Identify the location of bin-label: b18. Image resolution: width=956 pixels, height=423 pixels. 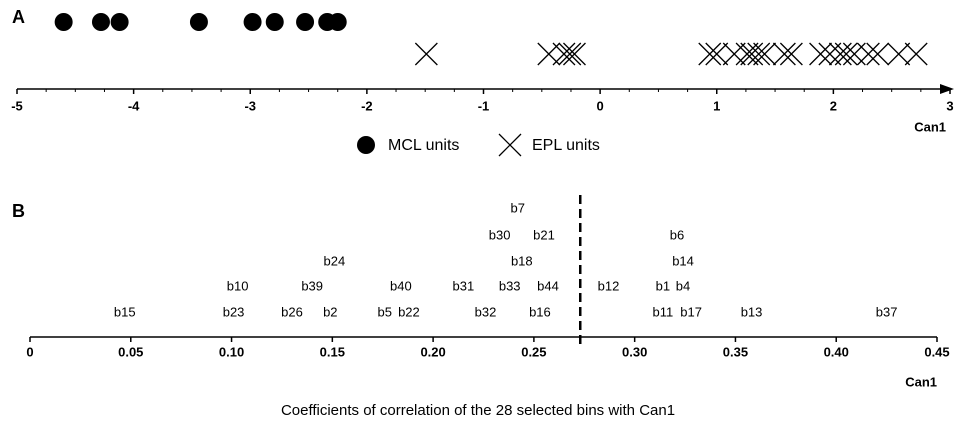
(522, 260).